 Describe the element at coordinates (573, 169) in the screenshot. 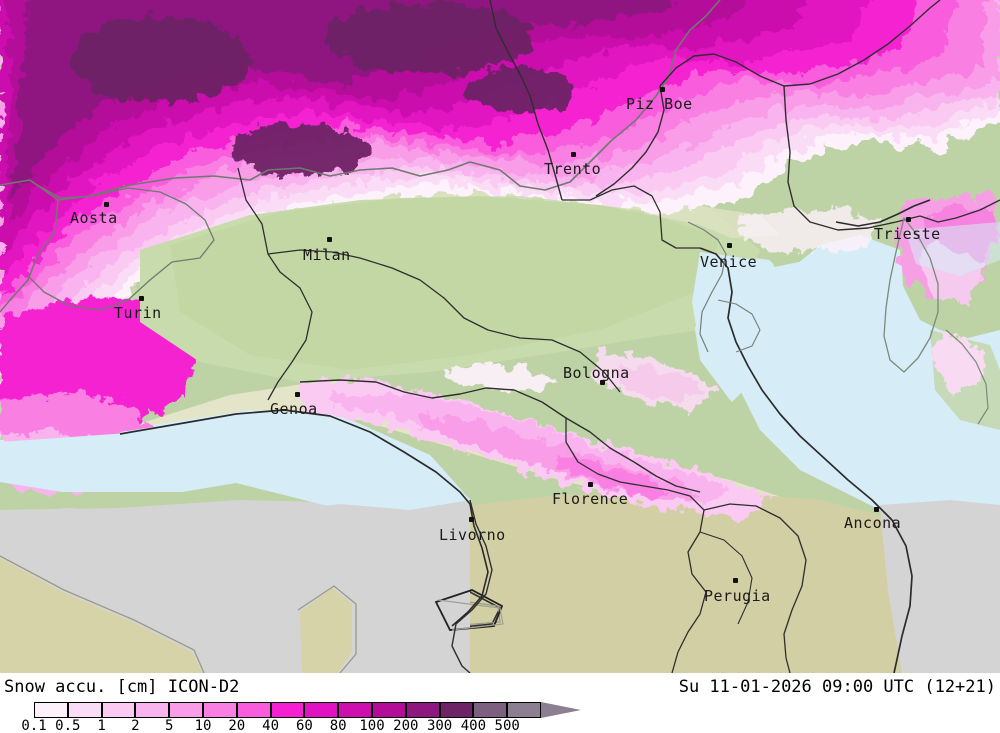

I see `city-label-trento: Trento` at that location.